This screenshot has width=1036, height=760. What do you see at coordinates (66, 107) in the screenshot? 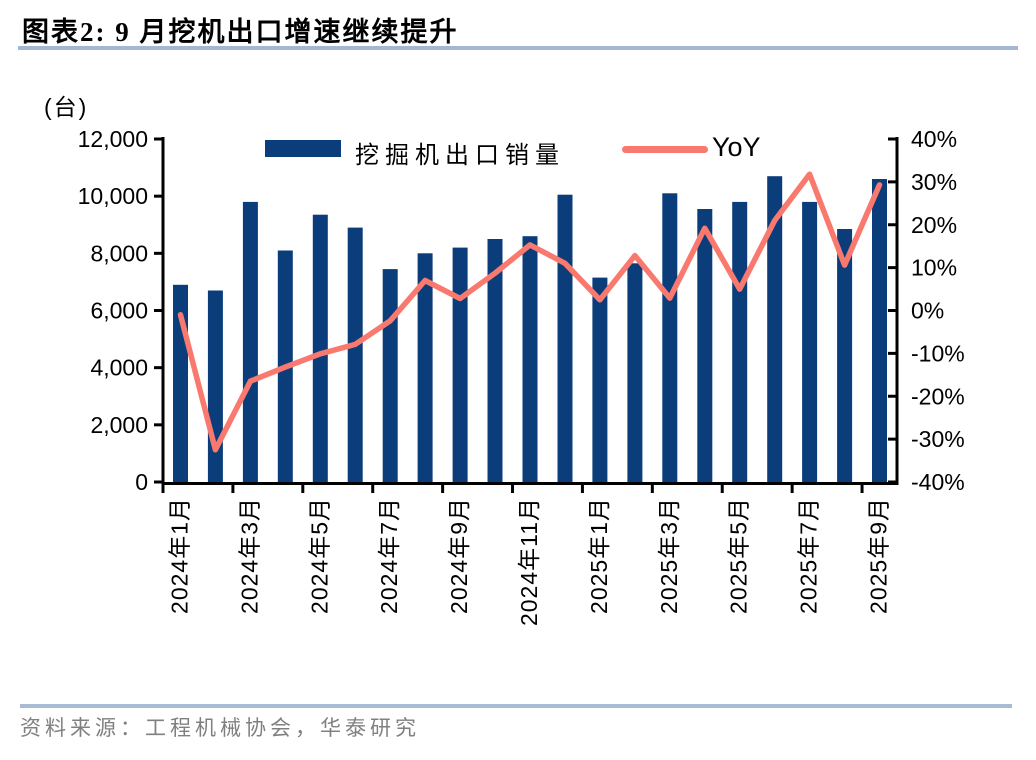
I see `left-axis-unit-label: (台)` at bounding box center [66, 107].